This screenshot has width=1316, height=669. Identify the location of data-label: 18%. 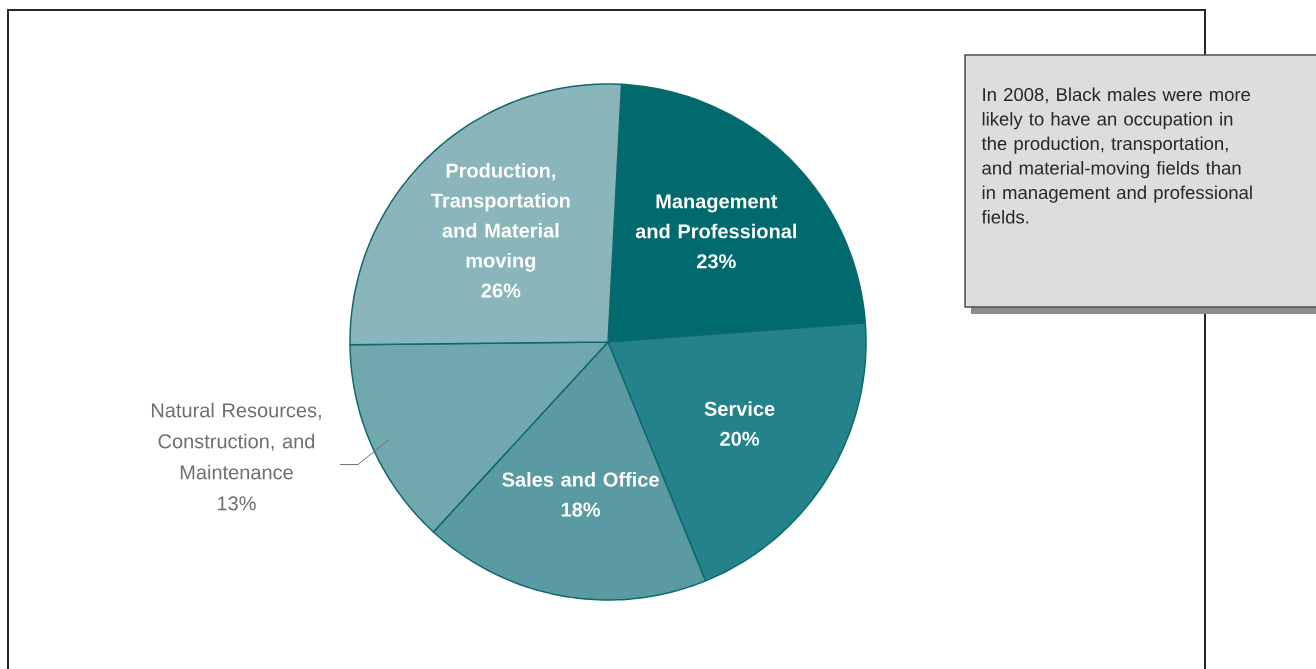
(581, 509).